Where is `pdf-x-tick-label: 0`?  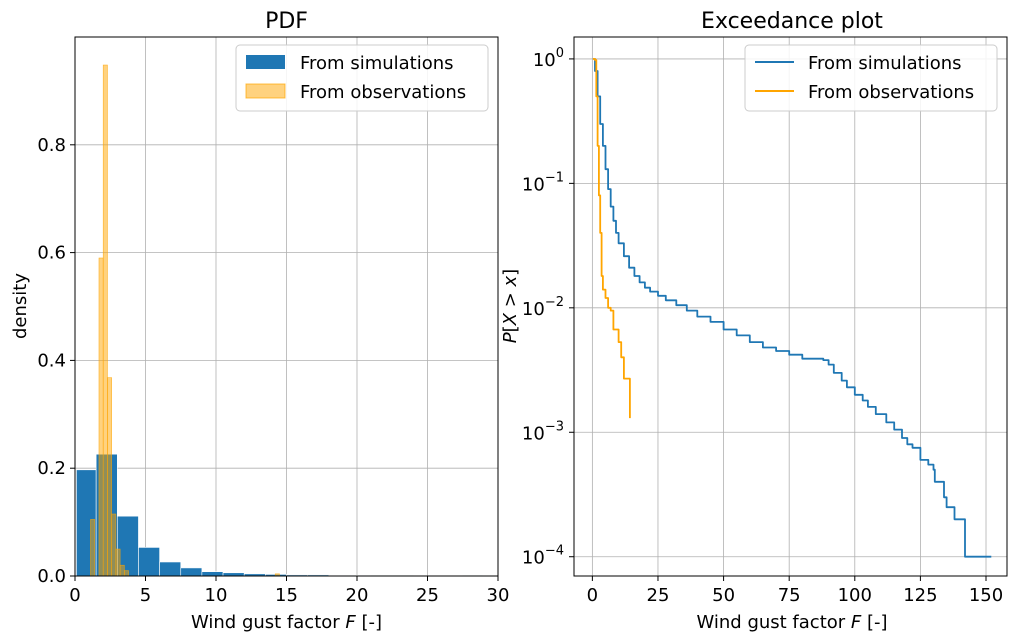
pdf-x-tick-label: 0 is located at coordinates (74, 595).